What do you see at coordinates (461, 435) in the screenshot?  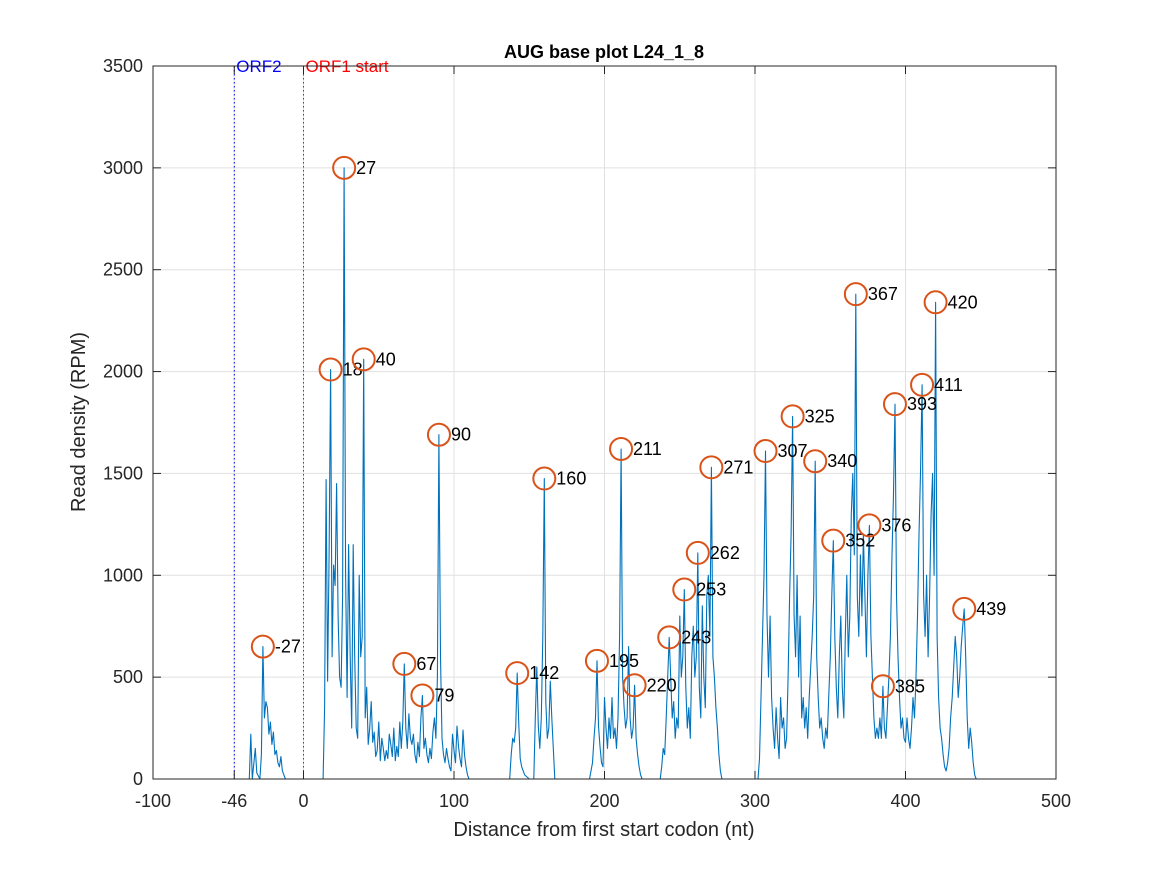 I see `peak-label: 90` at bounding box center [461, 435].